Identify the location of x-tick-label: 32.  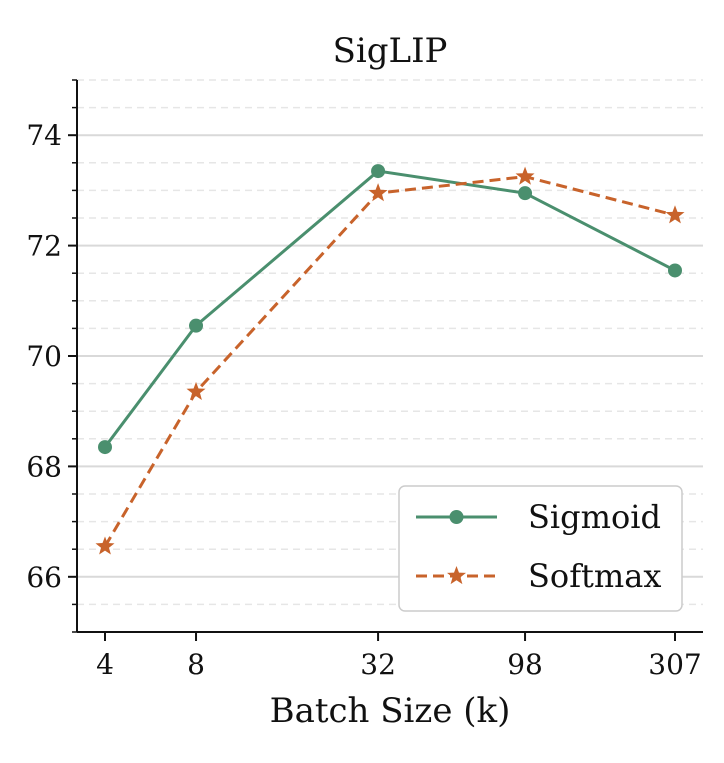
(378, 664).